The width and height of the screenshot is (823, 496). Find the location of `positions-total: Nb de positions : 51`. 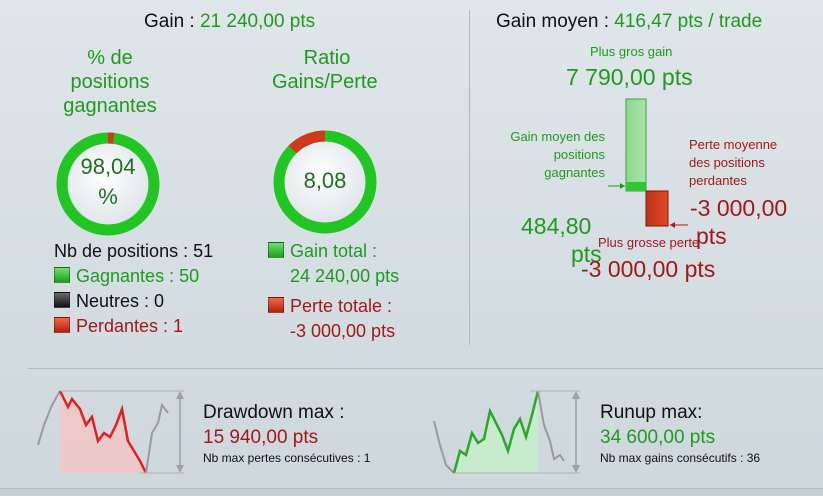

positions-total: Nb de positions : 51 is located at coordinates (133, 251).